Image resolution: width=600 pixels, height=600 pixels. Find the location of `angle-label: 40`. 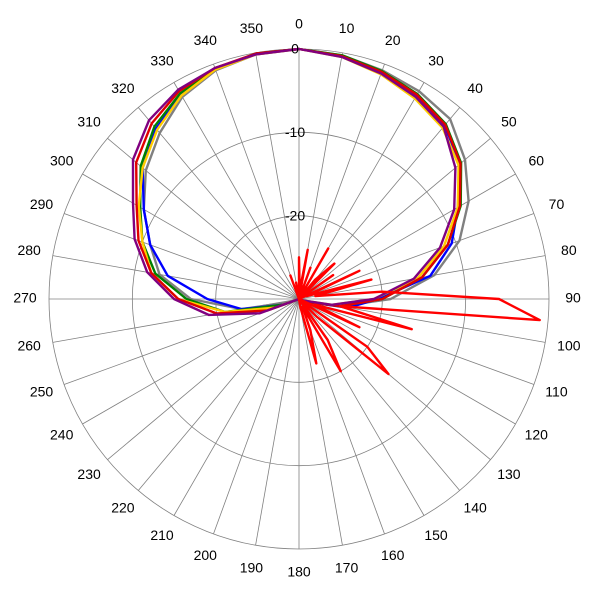

angle-label: 40 is located at coordinates (475, 88).